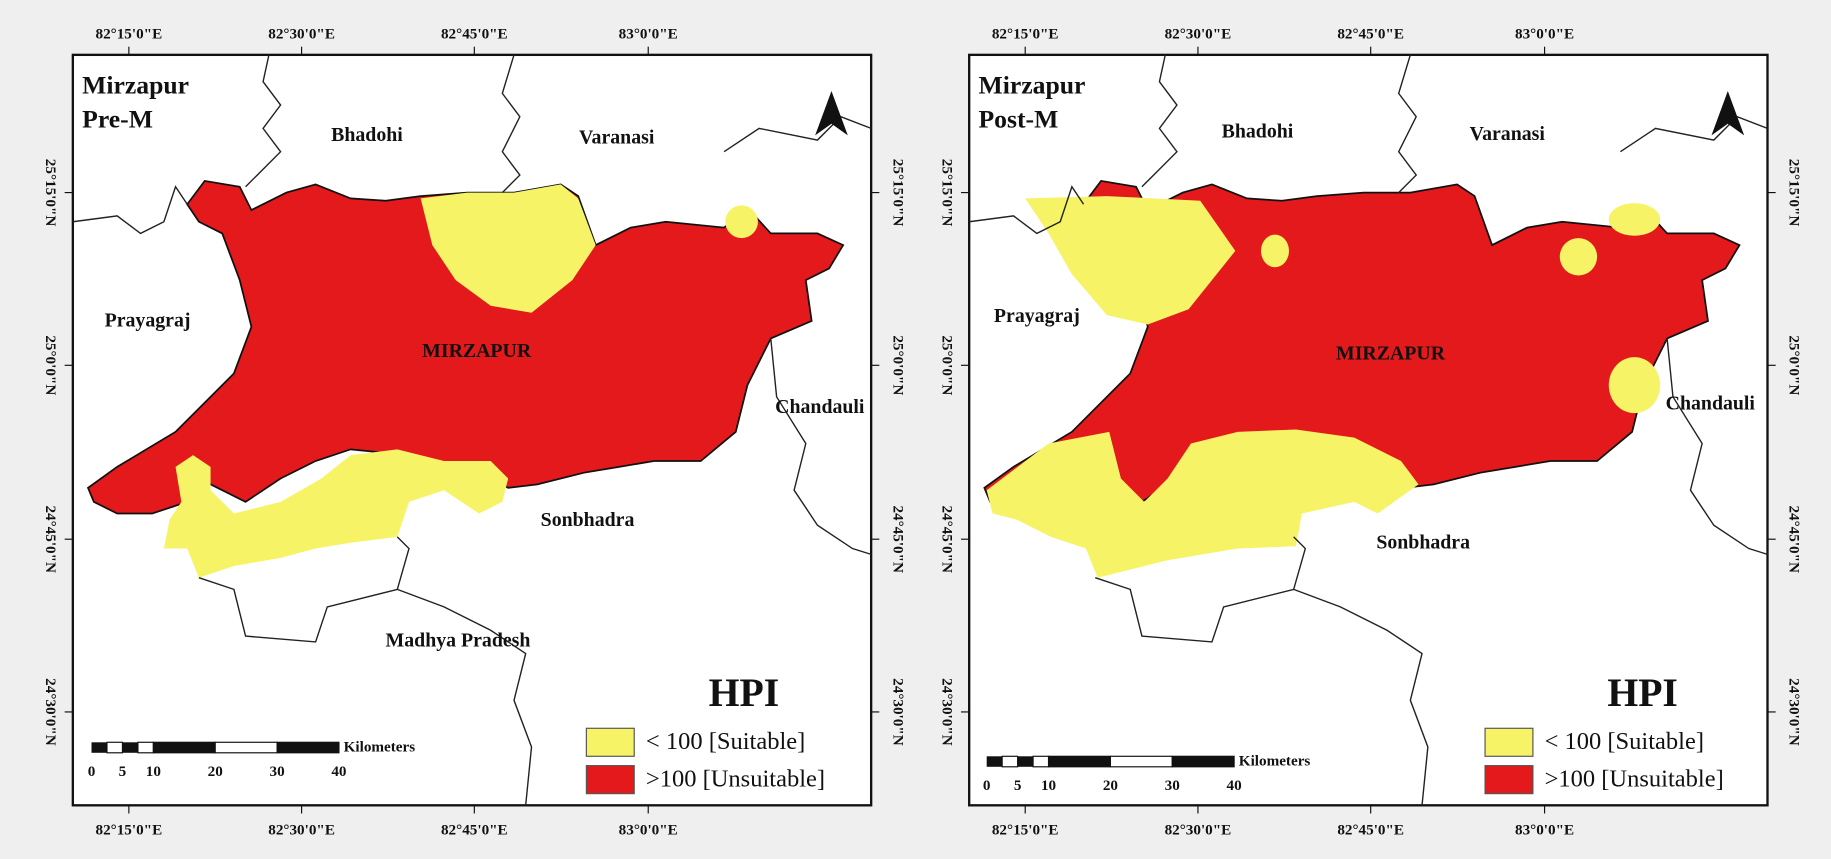 Image resolution: width=1831 pixels, height=859 pixels. Describe the element at coordinates (1711, 404) in the screenshot. I see `place-label: Chandauli` at that location.